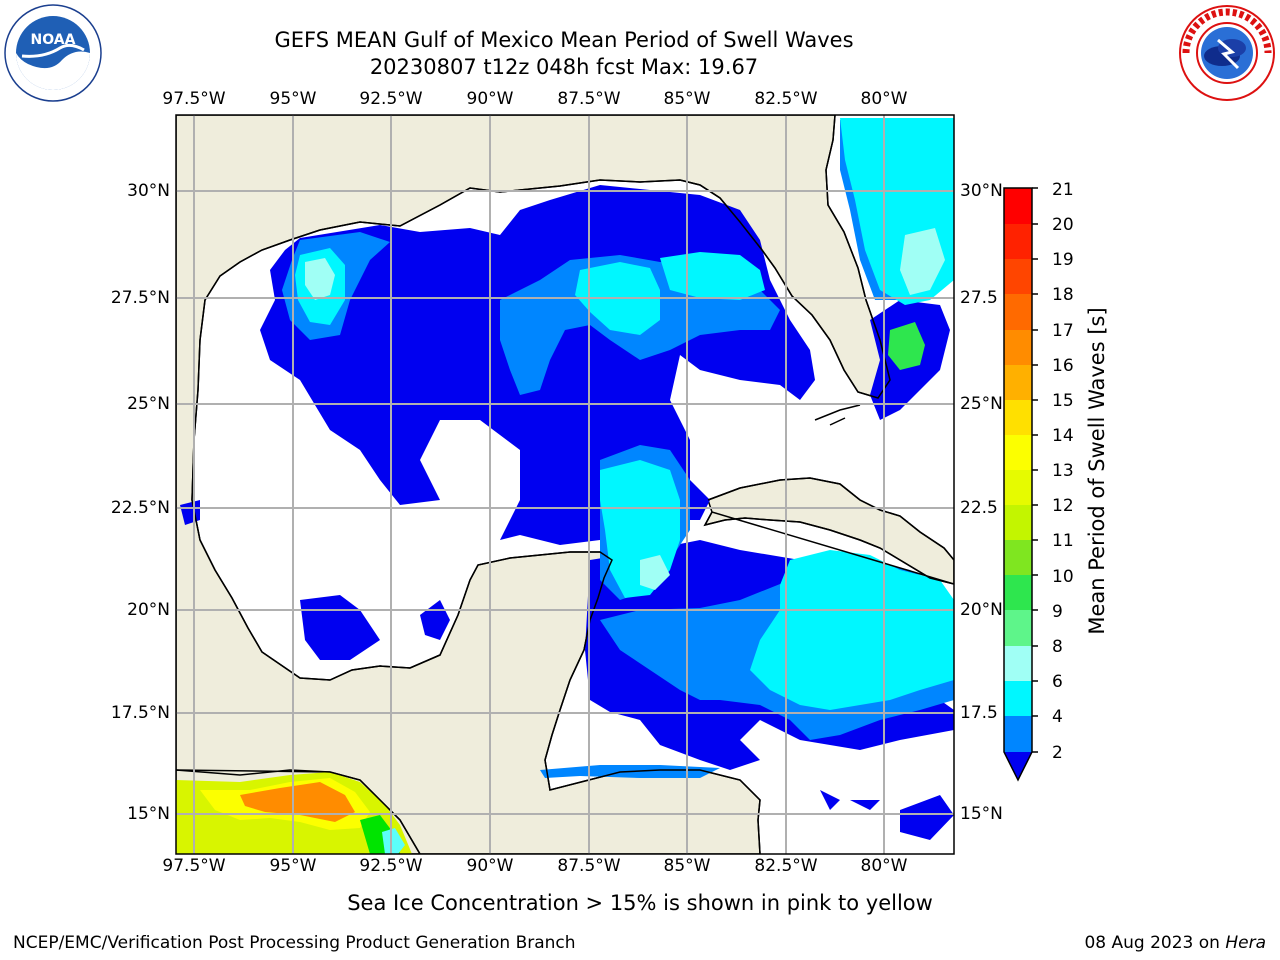 This screenshot has height=960, width=1280. Describe the element at coordinates (981, 191) in the screenshot. I see `lat-tick-right: 30°N` at that location.